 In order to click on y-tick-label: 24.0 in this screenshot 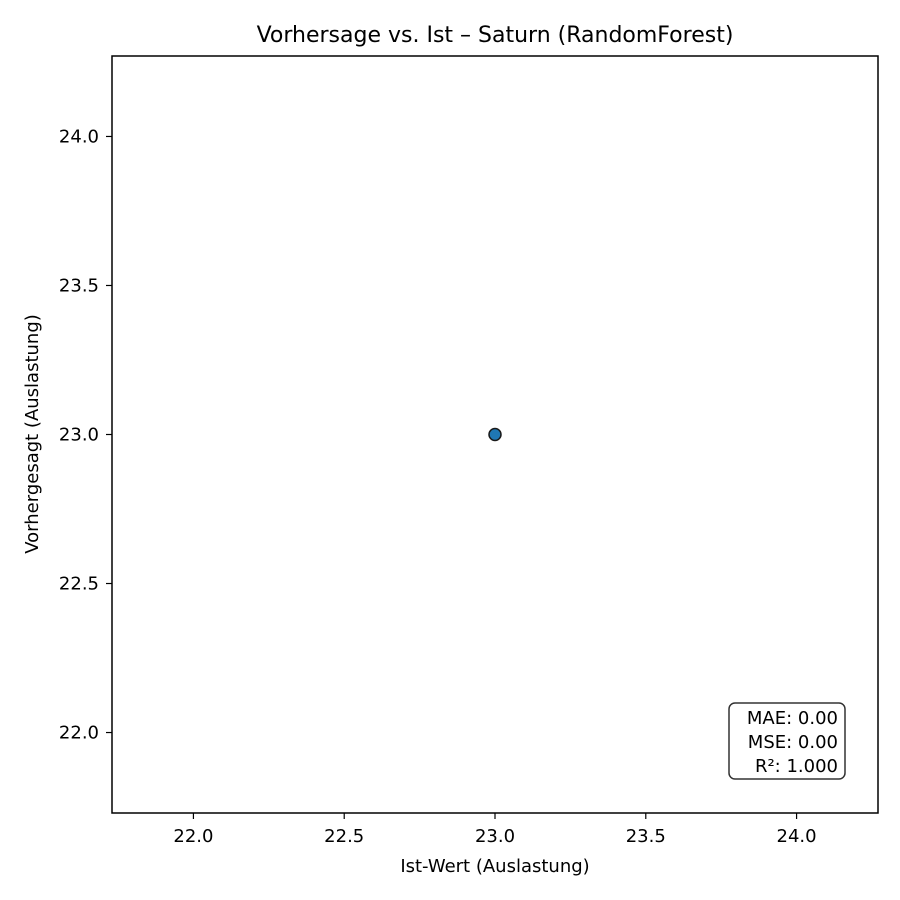, I will do `click(79, 136)`.